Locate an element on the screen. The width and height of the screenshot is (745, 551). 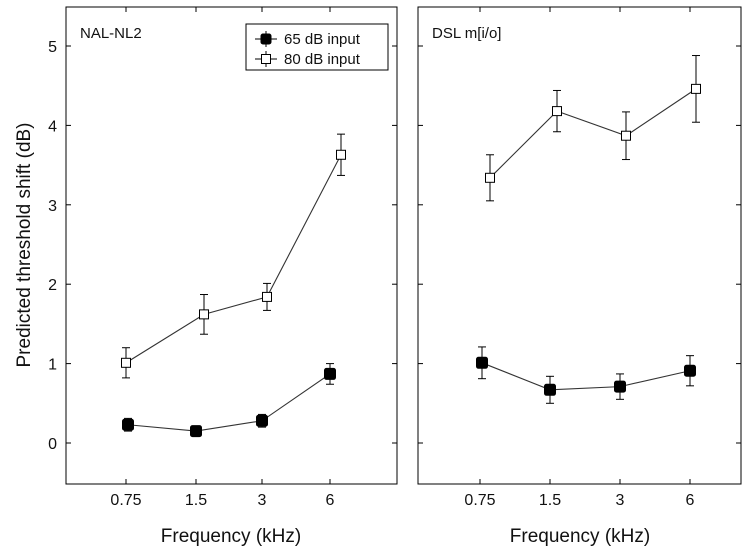
y-tick-label: 0 is located at coordinates (52, 444).